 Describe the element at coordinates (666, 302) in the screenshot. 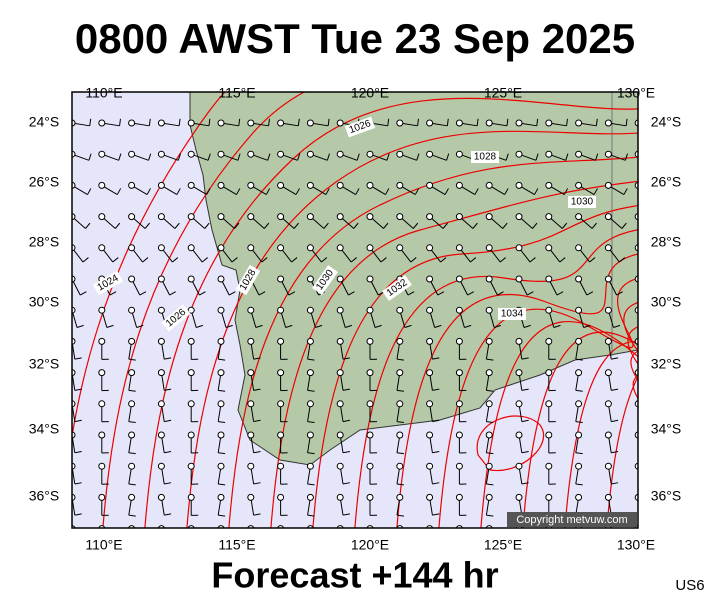

I see `lat-label: 30°S` at that location.